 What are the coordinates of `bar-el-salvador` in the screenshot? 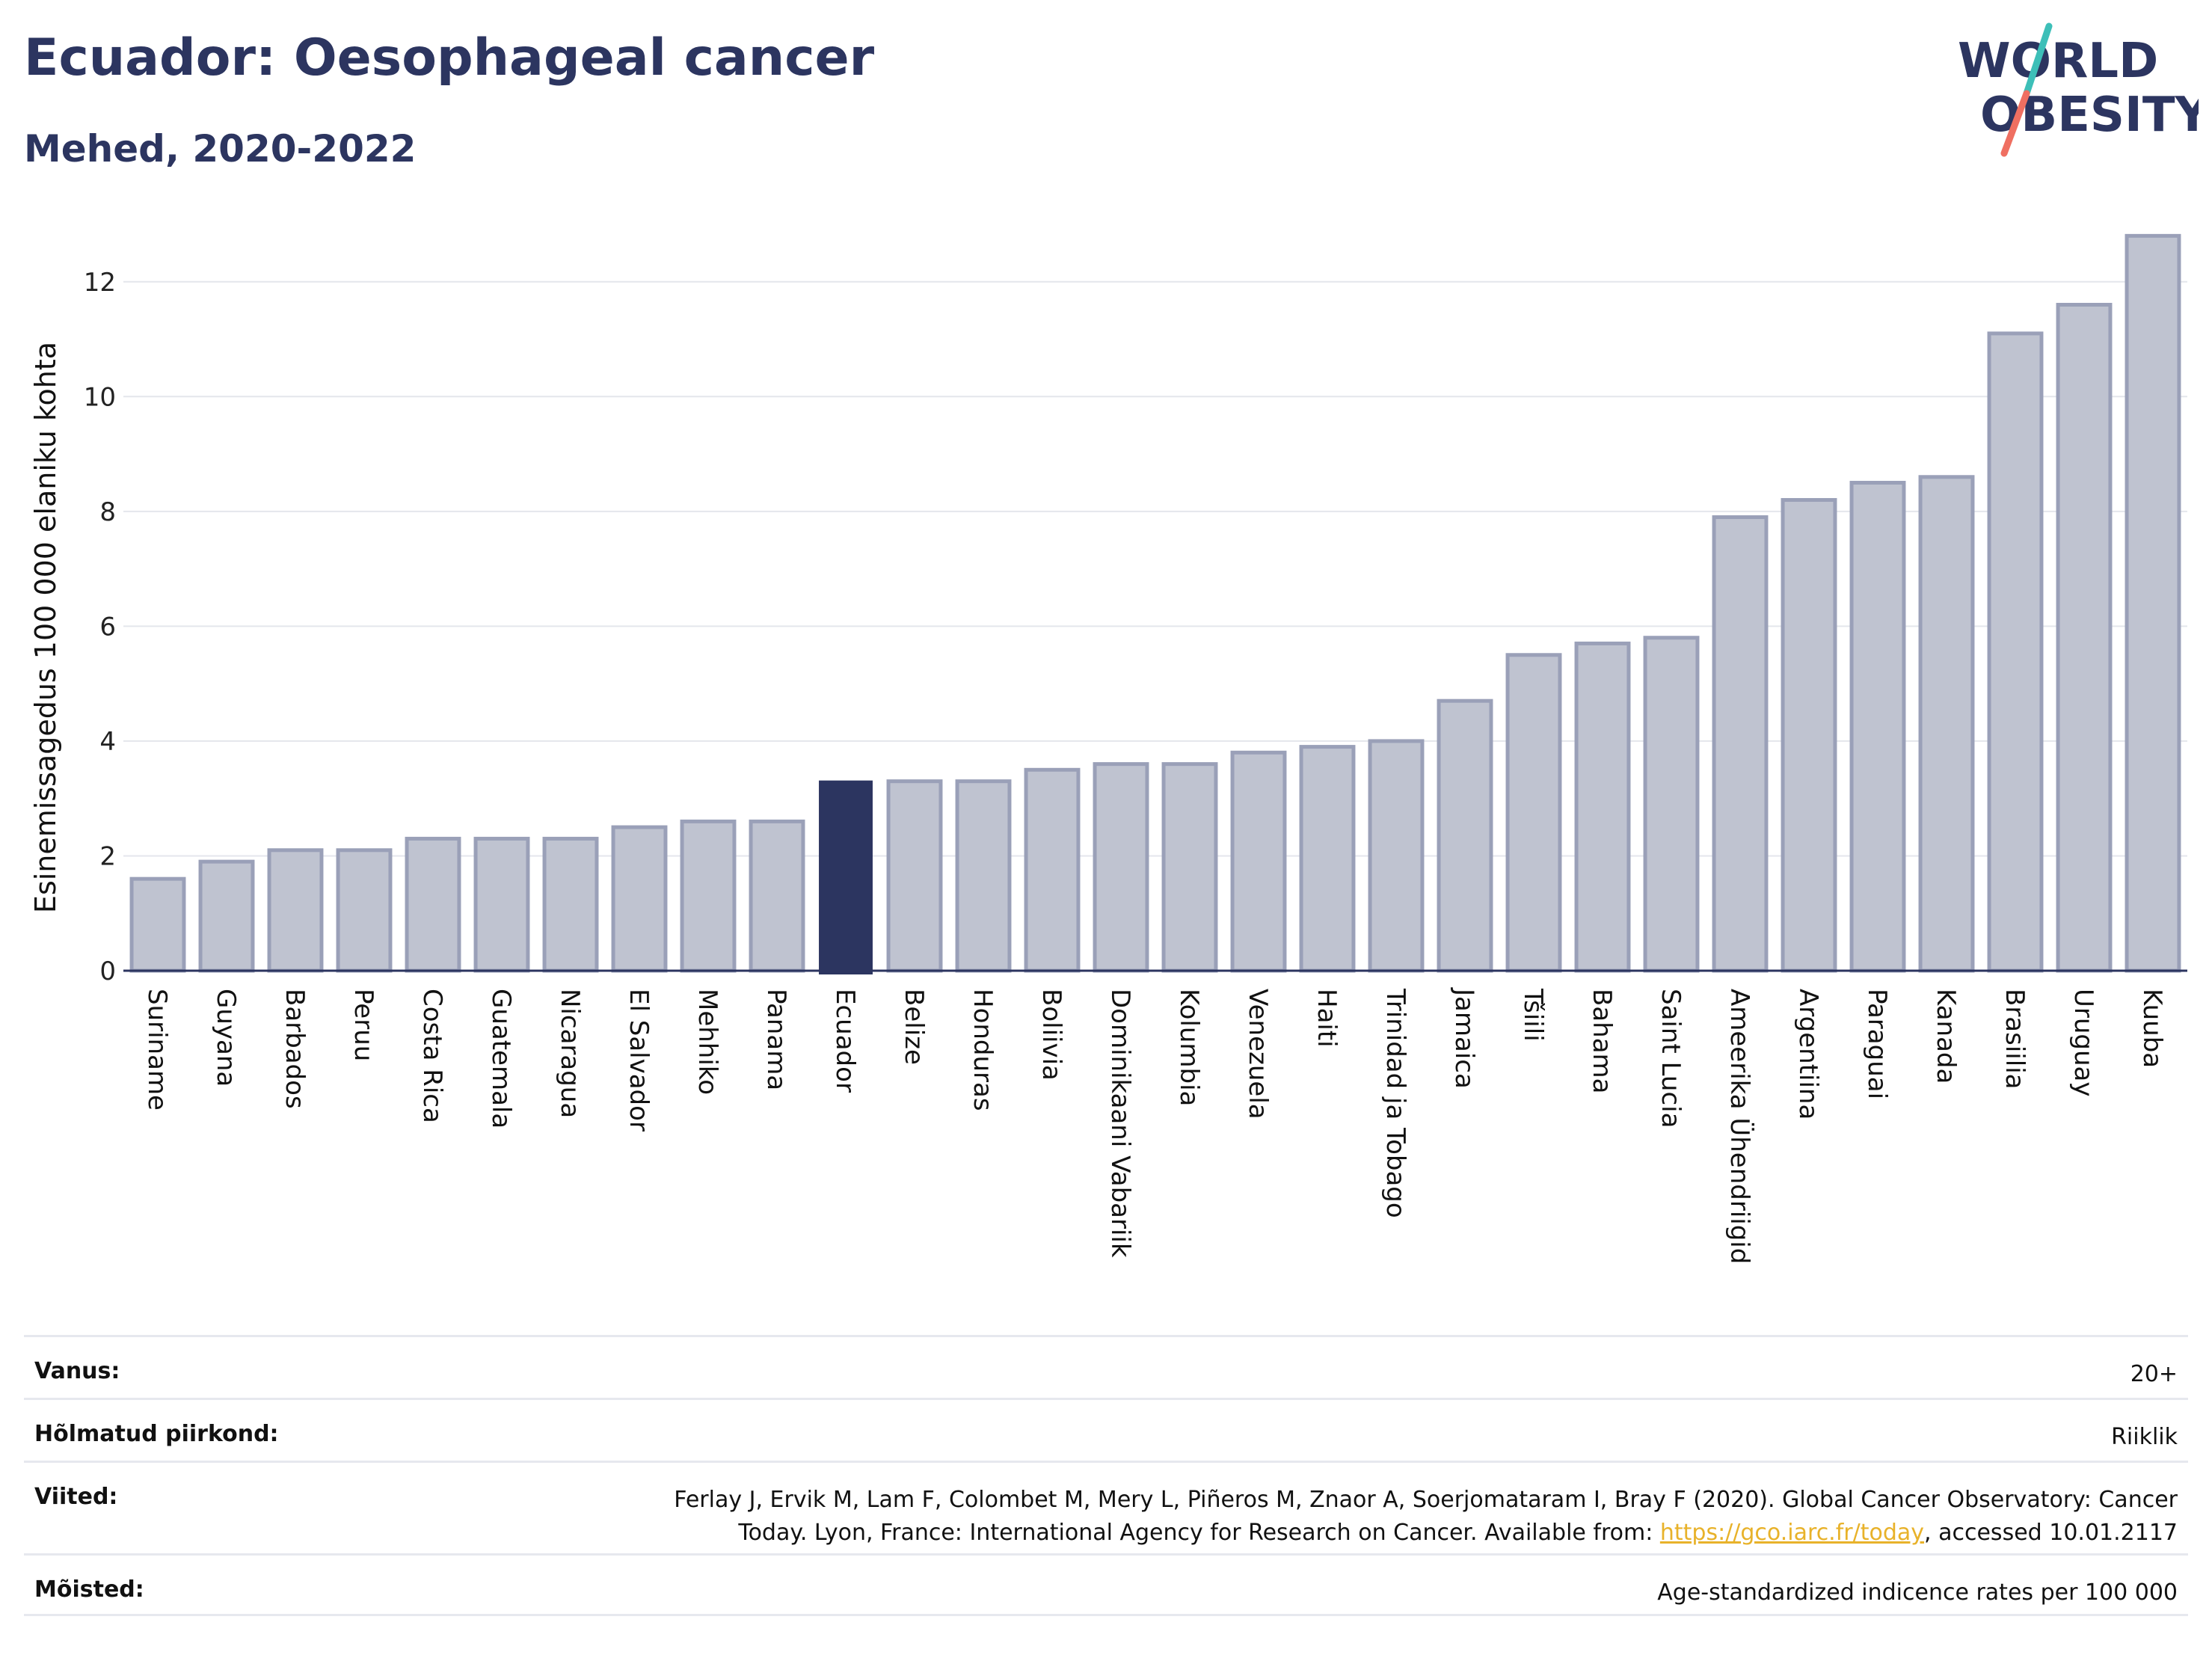 It's located at (639, 899).